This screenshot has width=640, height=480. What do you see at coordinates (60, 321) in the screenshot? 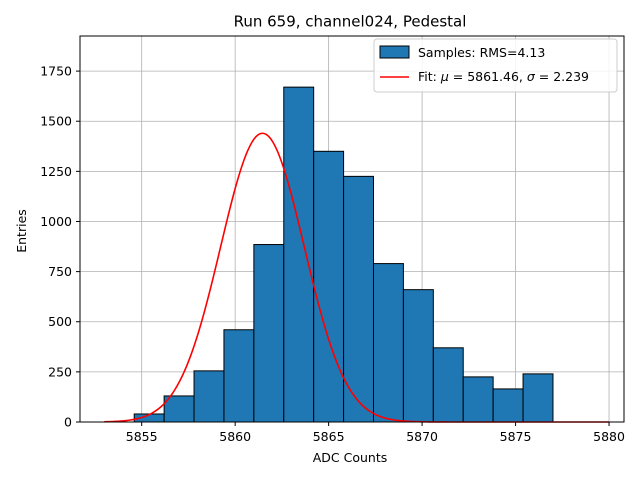
I see `y-tick-label: 500` at bounding box center [60, 321].